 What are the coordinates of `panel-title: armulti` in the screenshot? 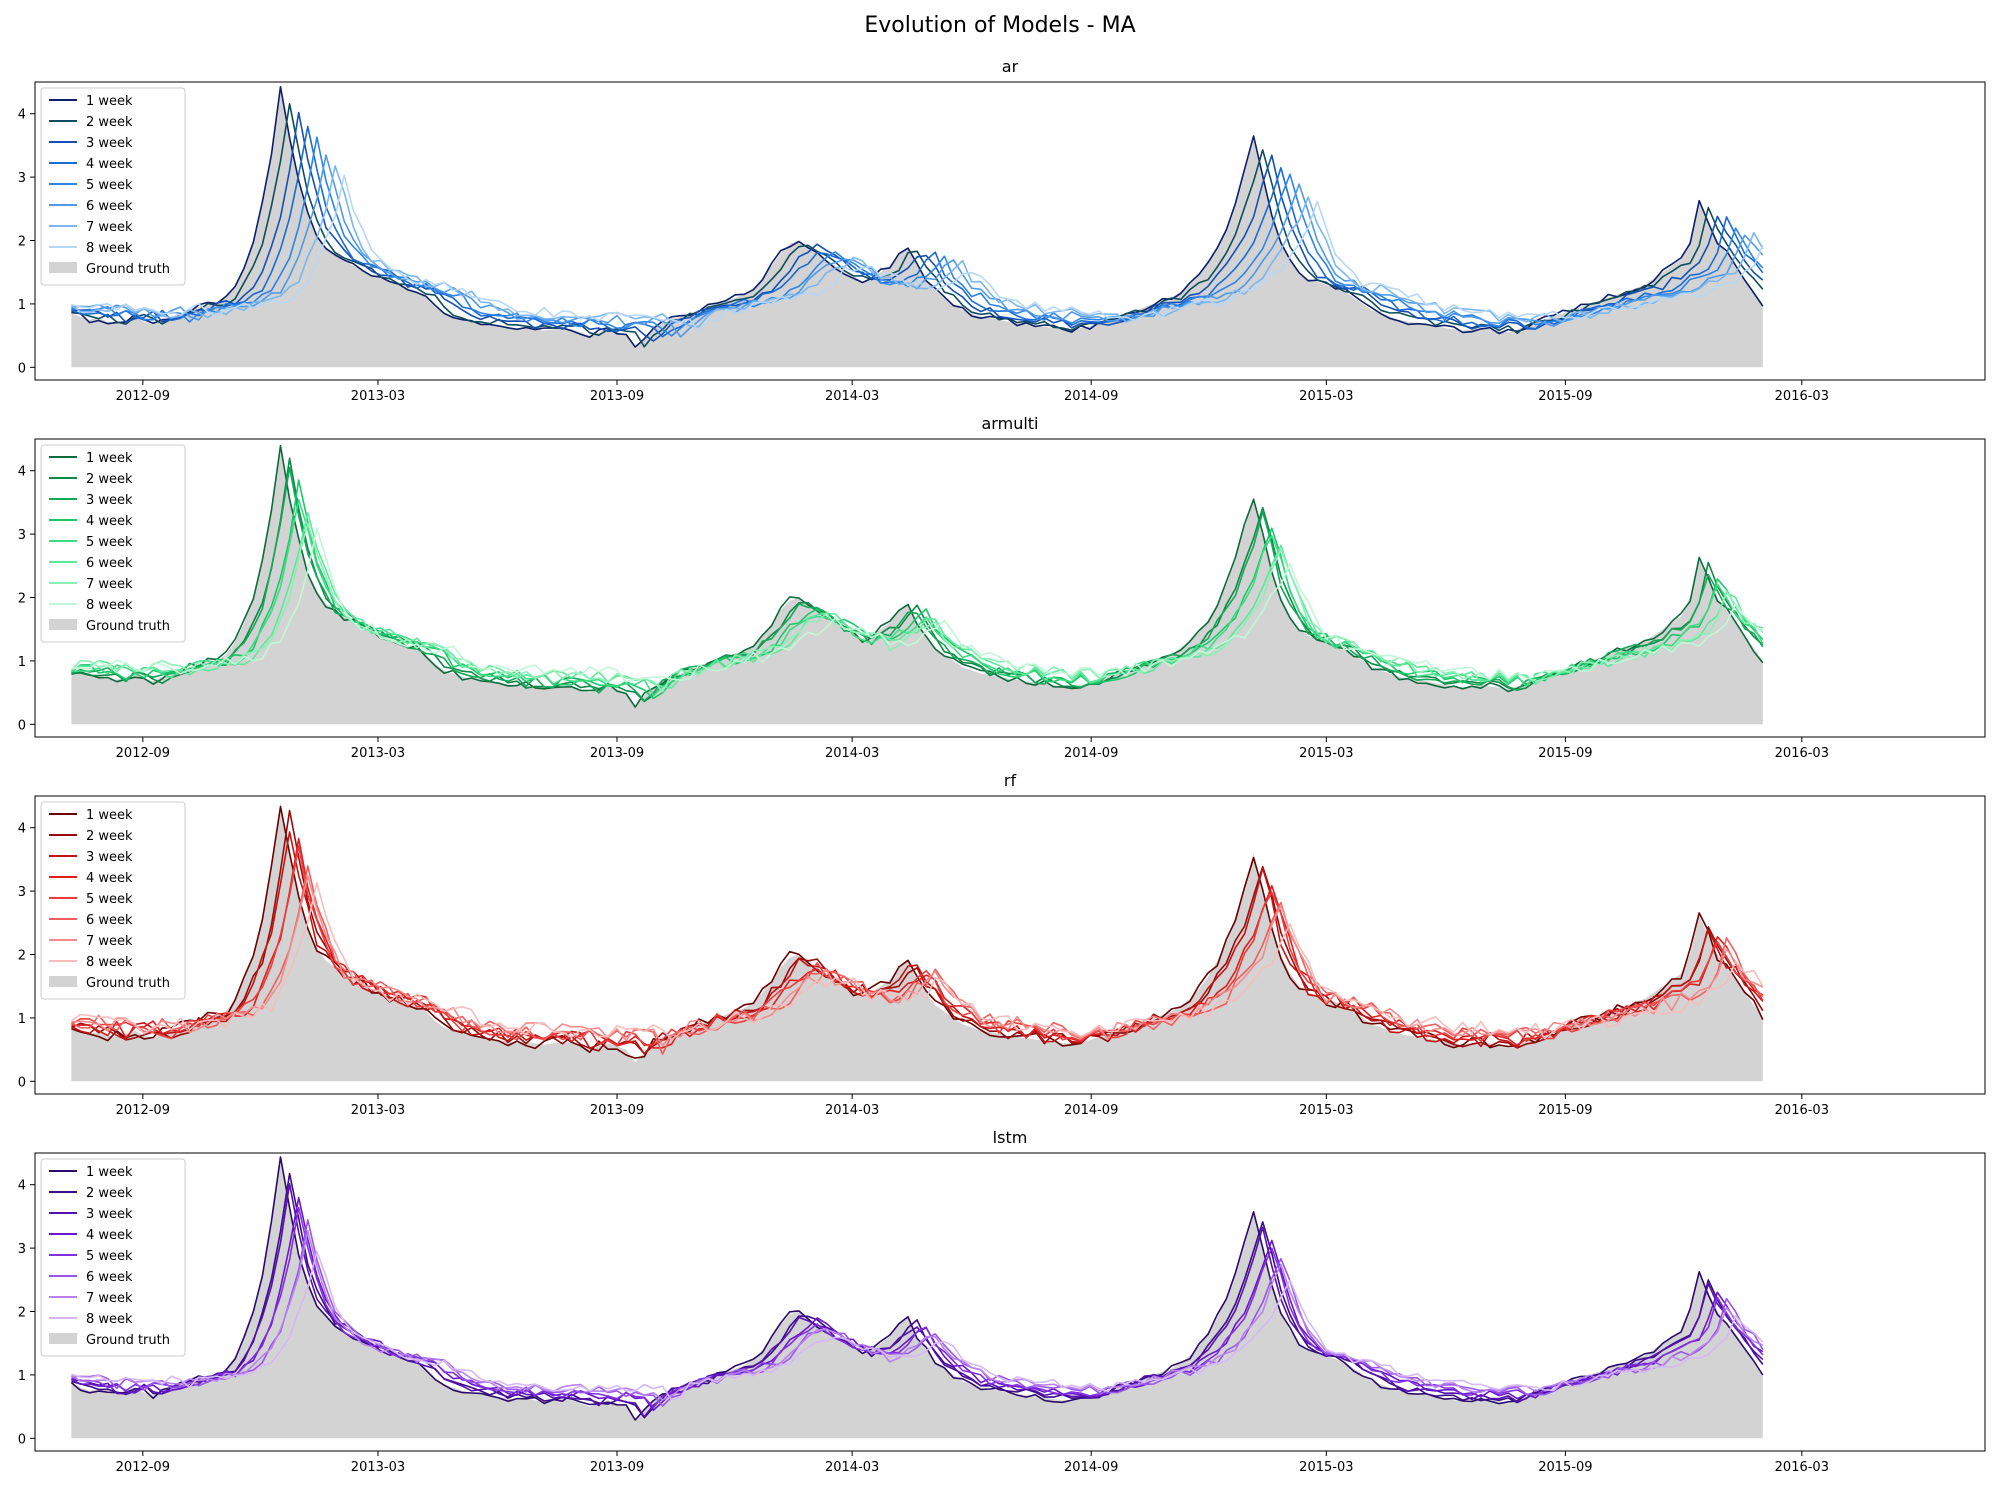 It's located at (1010, 423).